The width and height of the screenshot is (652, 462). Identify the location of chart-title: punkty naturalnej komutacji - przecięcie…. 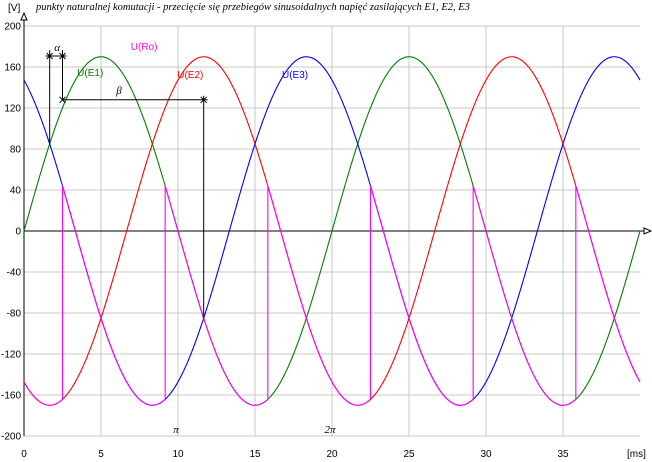
(252, 7).